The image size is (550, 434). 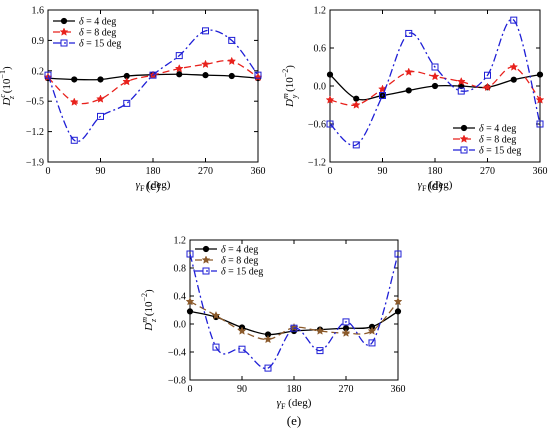 I want to click on legend-entry-text: = 15 deg, so click(x=245, y=272).